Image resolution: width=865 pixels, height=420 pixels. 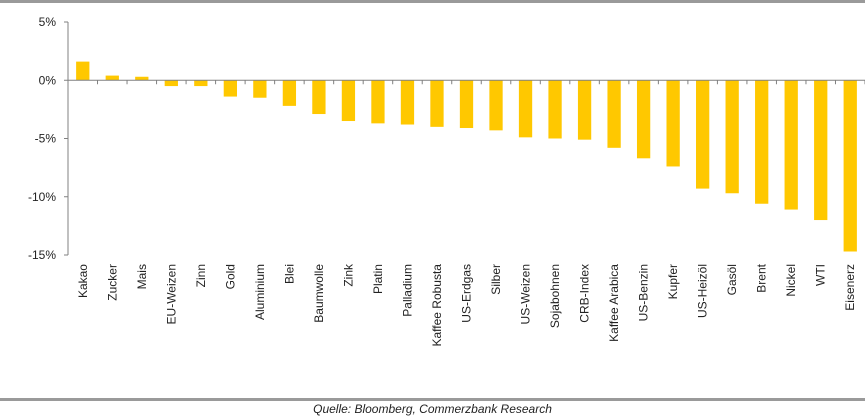 What do you see at coordinates (42, 197) in the screenshot?
I see `y-tick-label: -10%` at bounding box center [42, 197].